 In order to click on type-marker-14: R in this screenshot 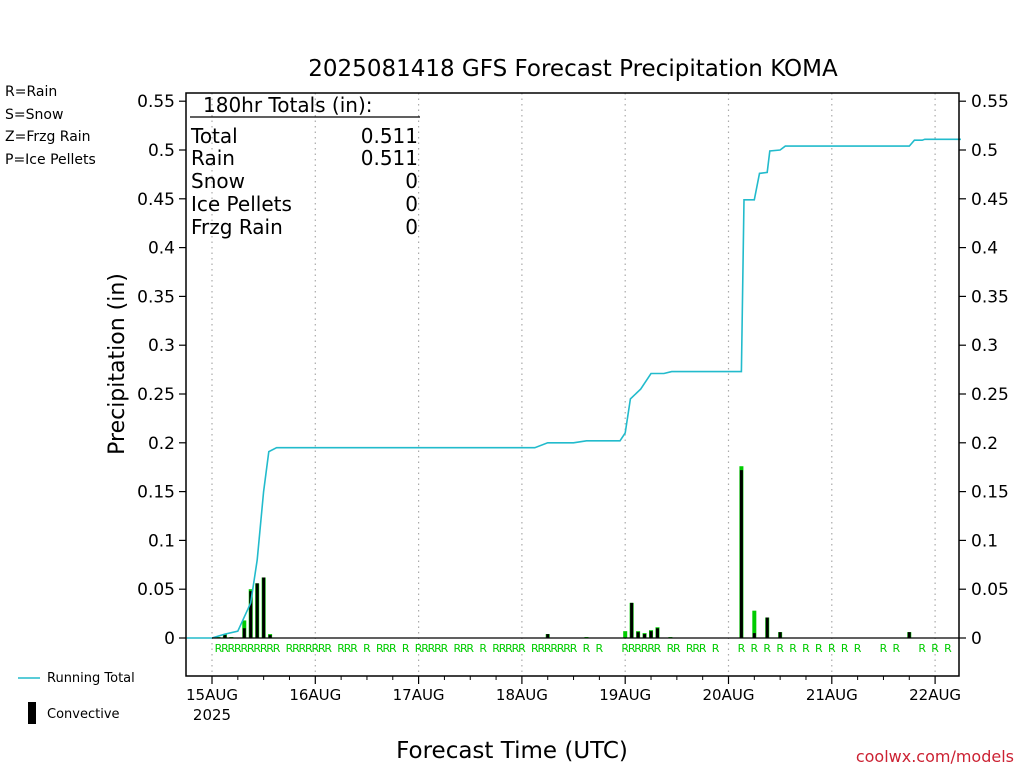, I will do `click(315, 648)`.